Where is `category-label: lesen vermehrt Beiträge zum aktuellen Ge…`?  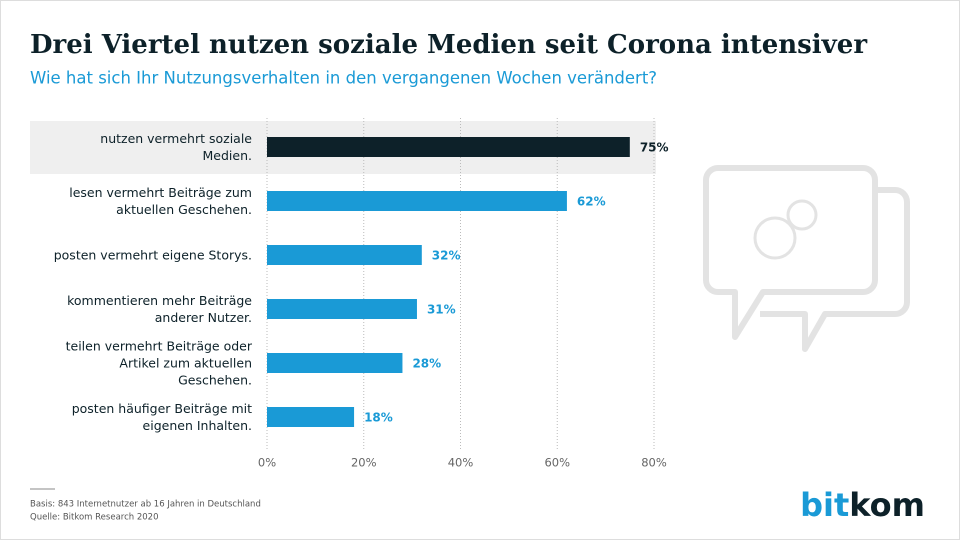 category-label: lesen vermehrt Beiträge zum aktuellen Ge… is located at coordinates (160, 201).